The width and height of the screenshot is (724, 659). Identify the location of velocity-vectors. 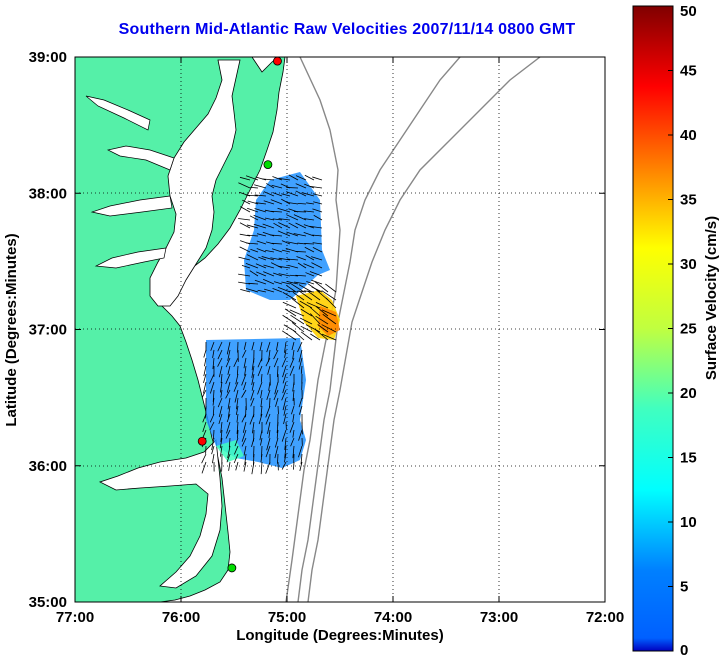
(269, 324).